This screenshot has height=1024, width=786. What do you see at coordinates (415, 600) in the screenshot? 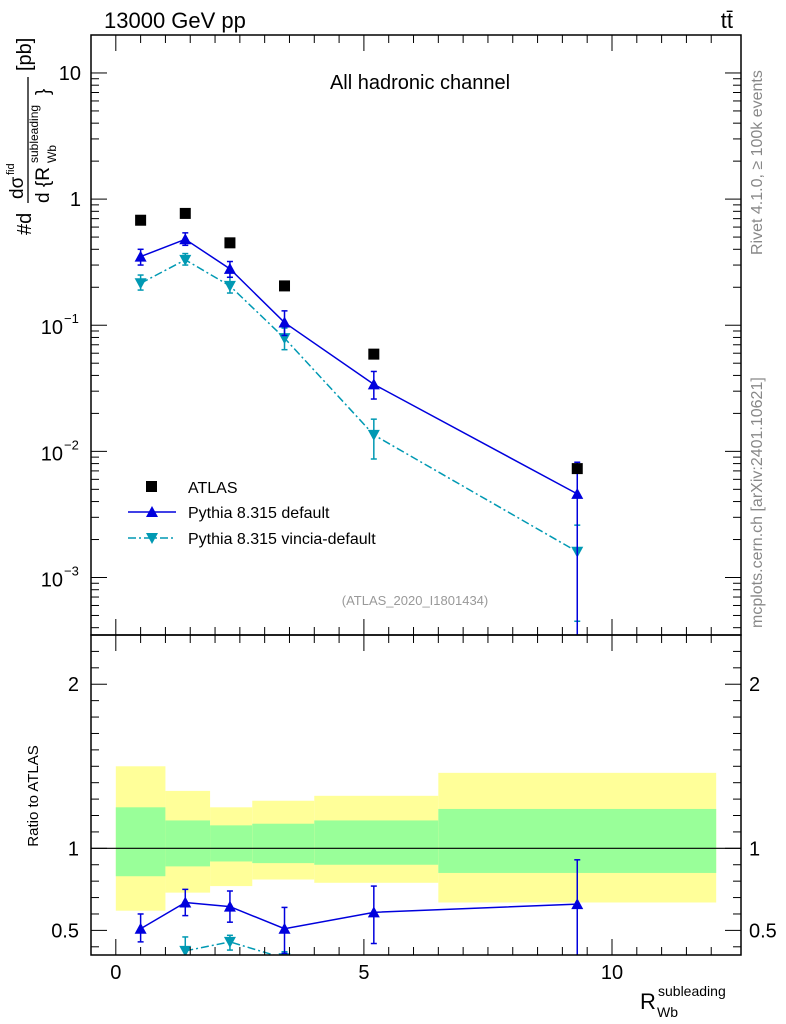
I see `analysis-id: (ATLAS_2020_I1801434)` at bounding box center [415, 600].